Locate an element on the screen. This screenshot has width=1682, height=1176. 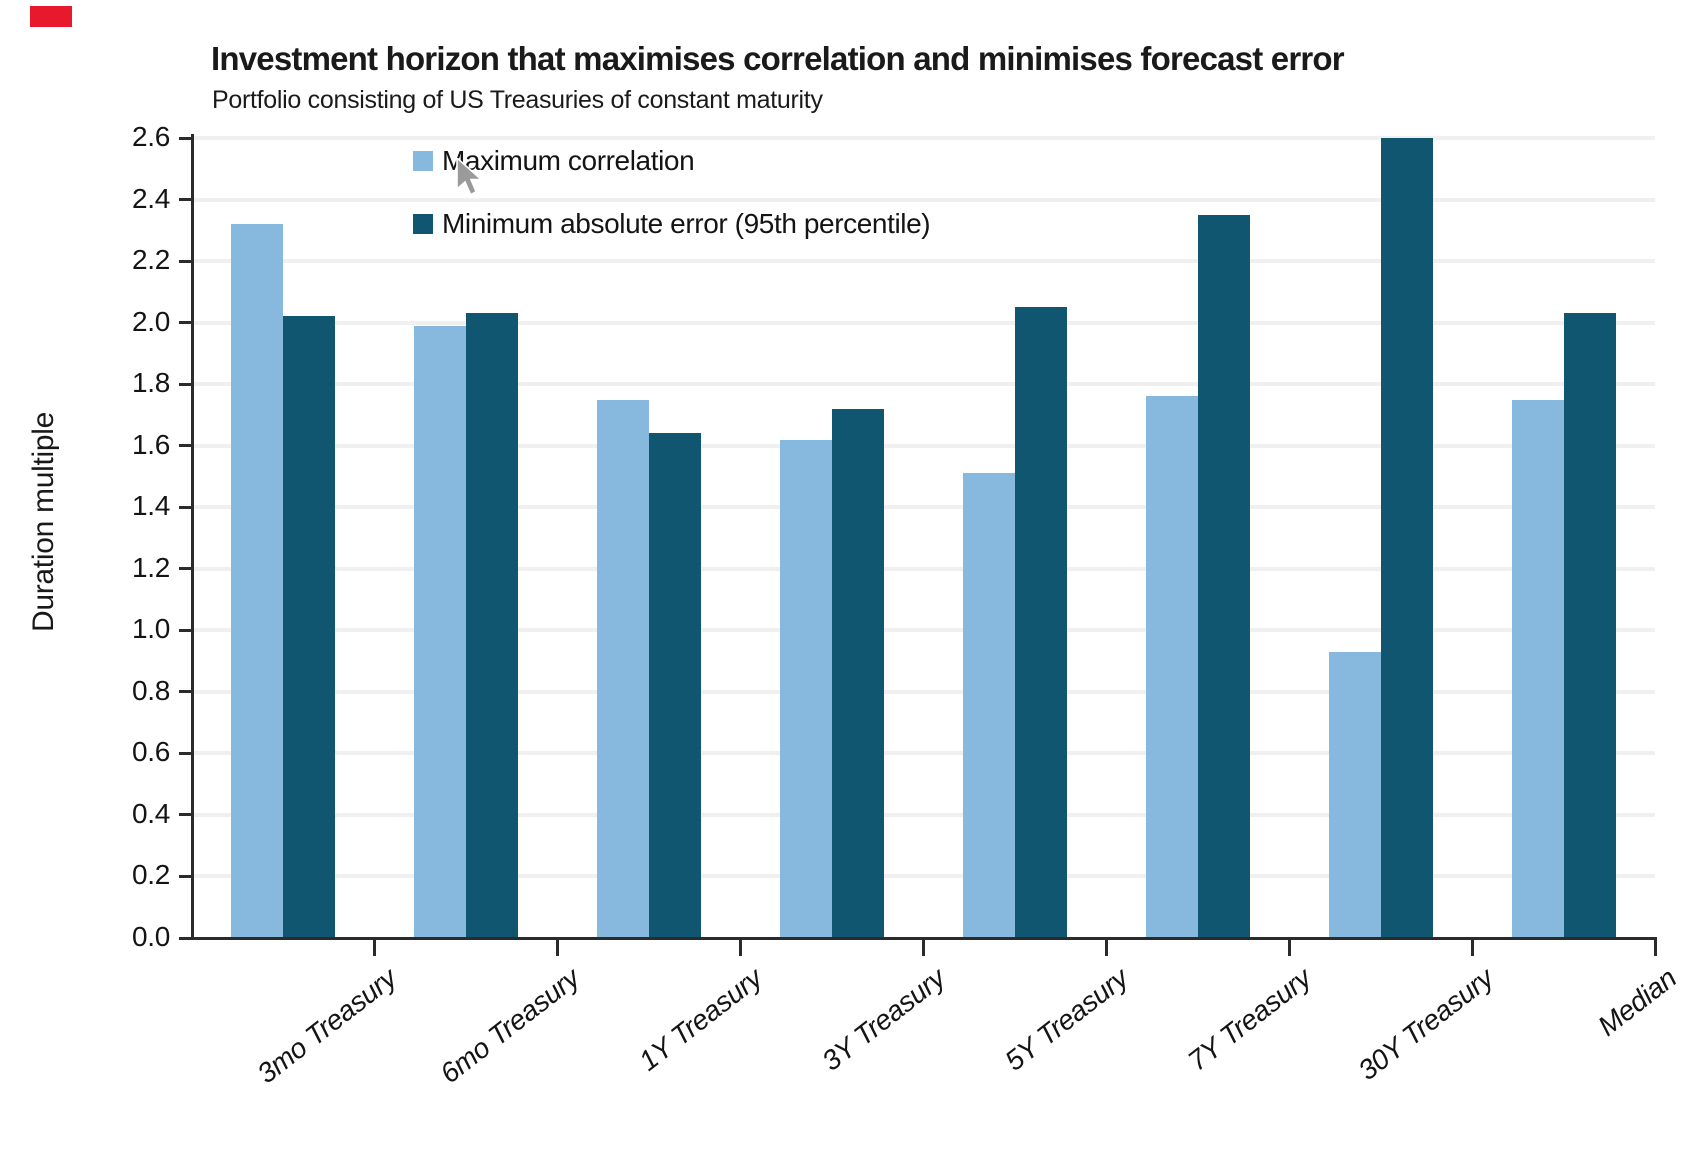
x-axis-line is located at coordinates (923, 938).